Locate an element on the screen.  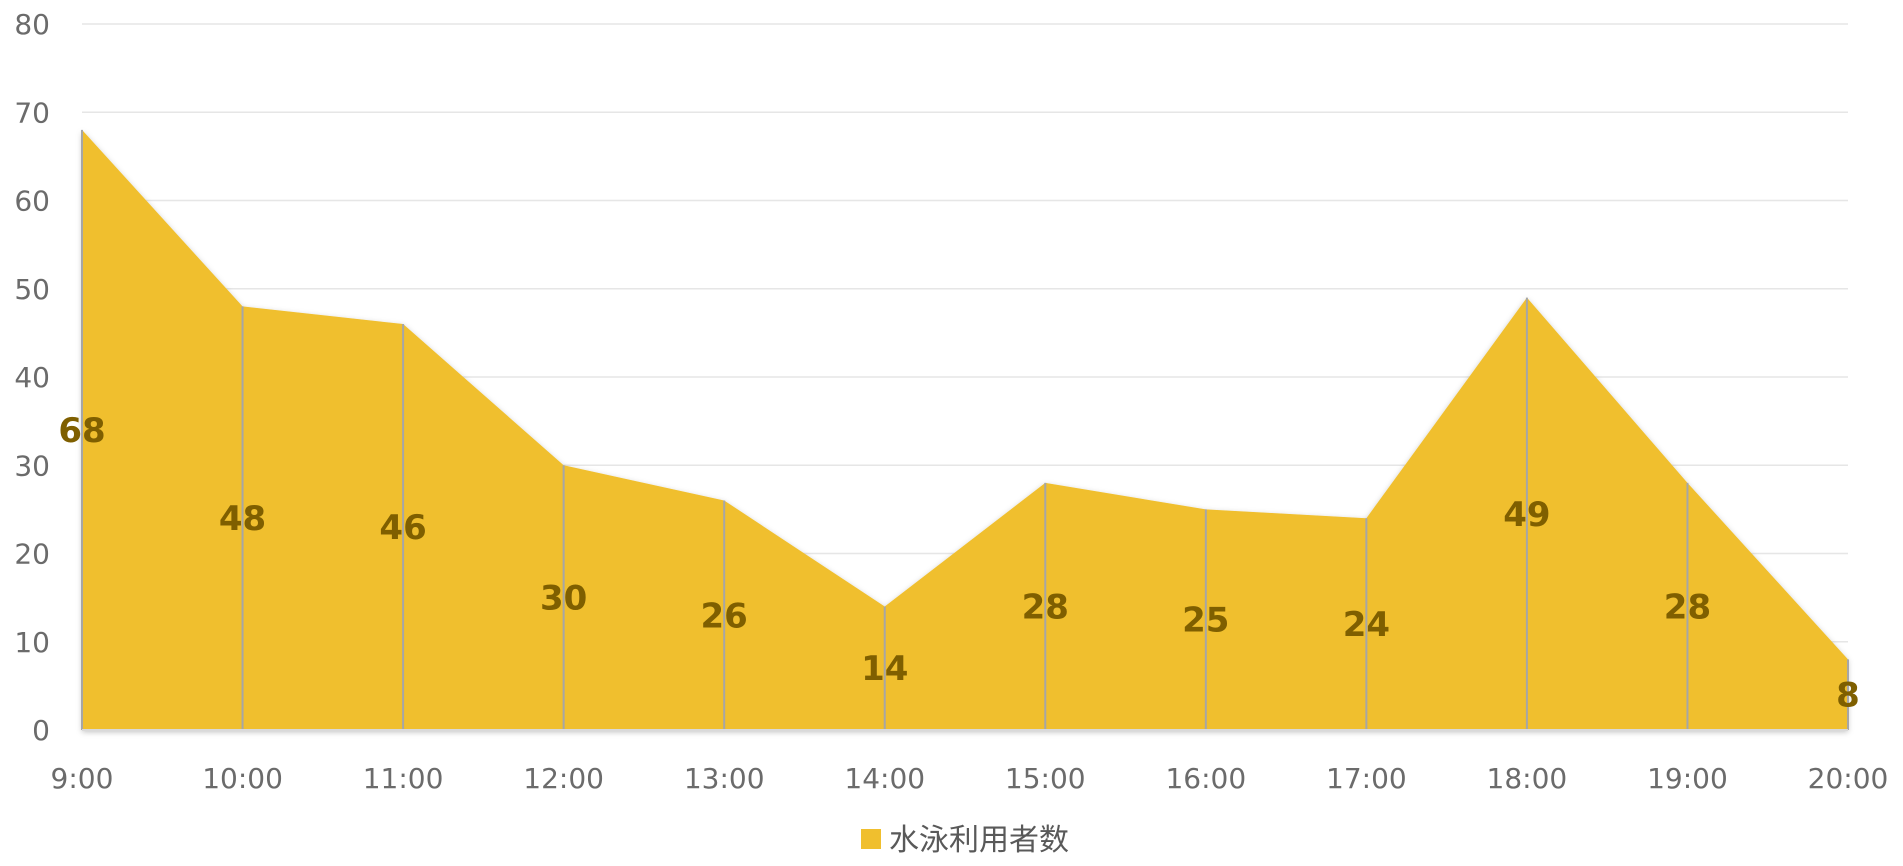
y-tick-label: 40 is located at coordinates (32, 377).